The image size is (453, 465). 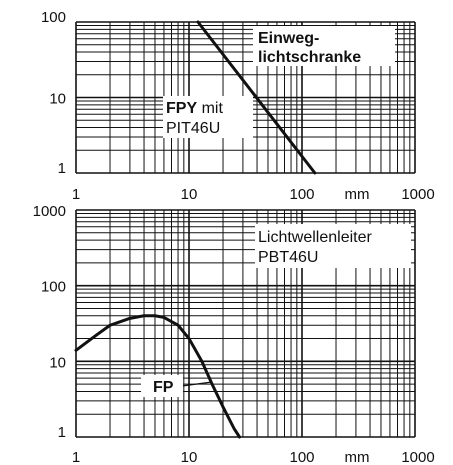 I want to click on annotation-box-fp, so click(x=162, y=386).